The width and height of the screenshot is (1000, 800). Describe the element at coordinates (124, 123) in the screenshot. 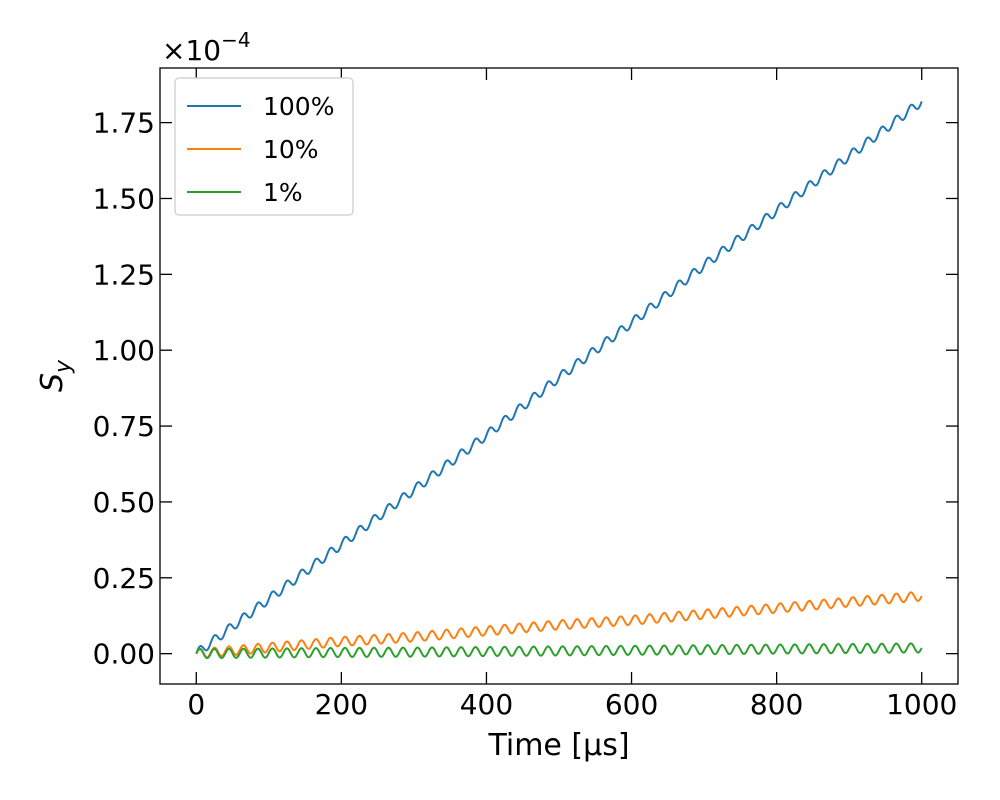

I see `y-tick-label: 1.75` at that location.